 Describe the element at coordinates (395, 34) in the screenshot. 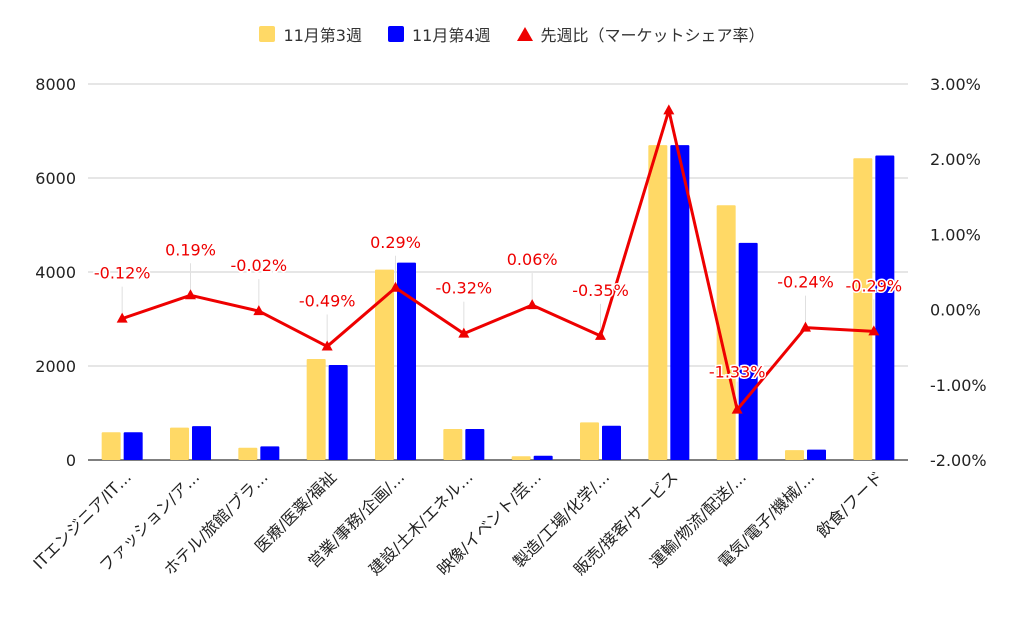

I see `legend-swatch-week4` at that location.